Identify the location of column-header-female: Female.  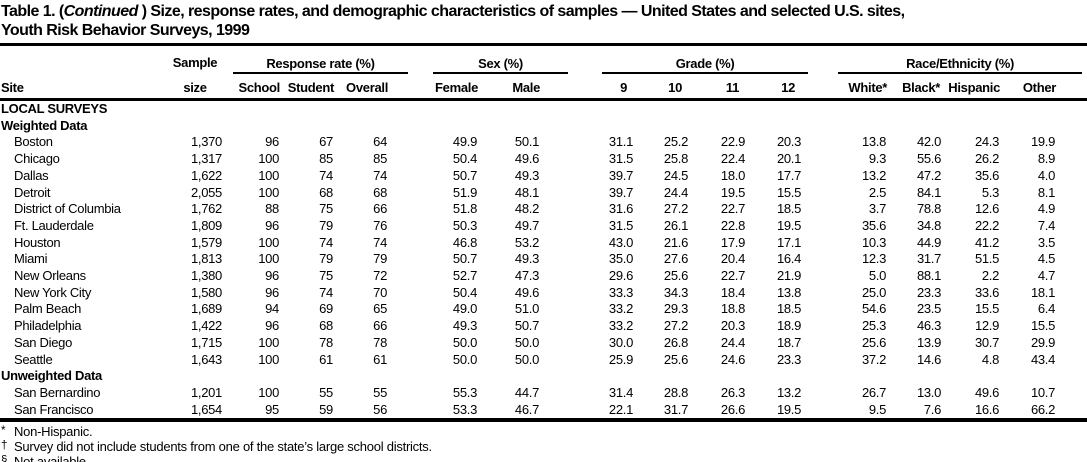
(434, 87).